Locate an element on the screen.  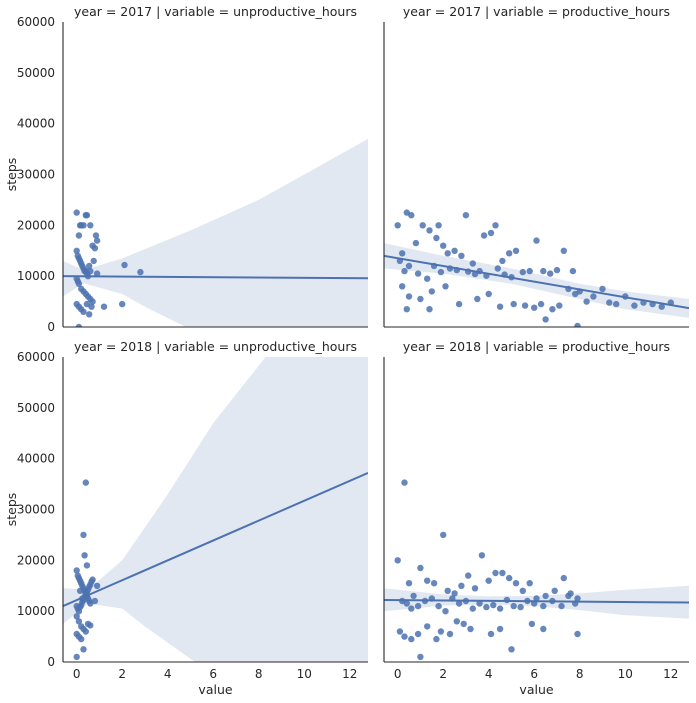
y-tick-label: 60000 is located at coordinates (36, 22).